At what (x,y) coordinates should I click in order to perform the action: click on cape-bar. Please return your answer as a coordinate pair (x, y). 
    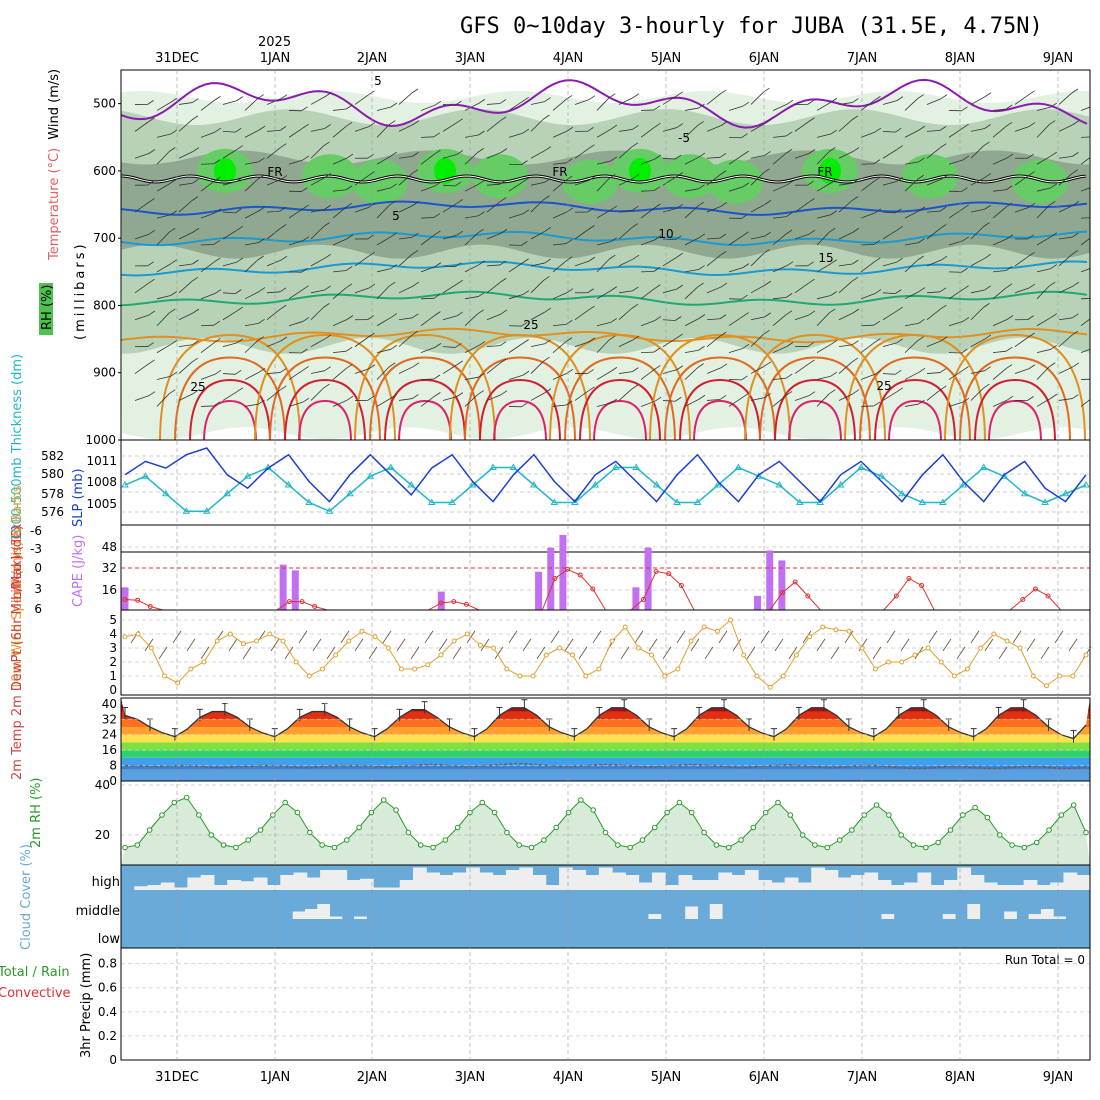
    Looking at the image, I should click on (648, 578).